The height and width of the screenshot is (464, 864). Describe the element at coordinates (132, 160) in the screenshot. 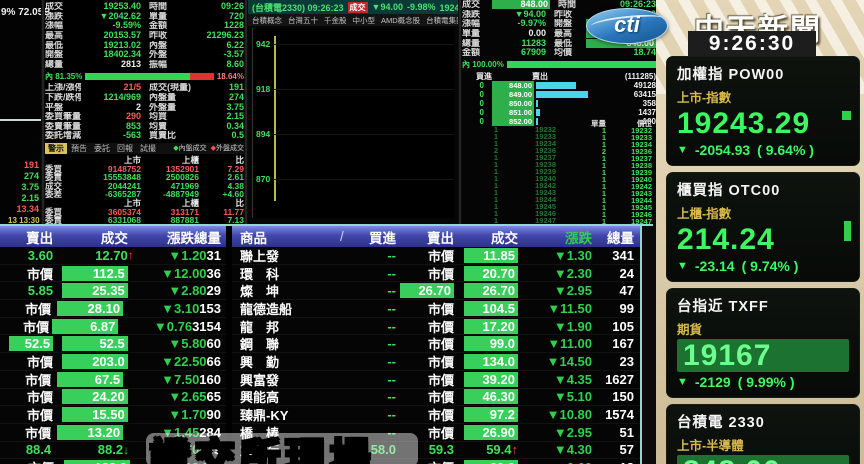

I see `column-header: 上市` at that location.